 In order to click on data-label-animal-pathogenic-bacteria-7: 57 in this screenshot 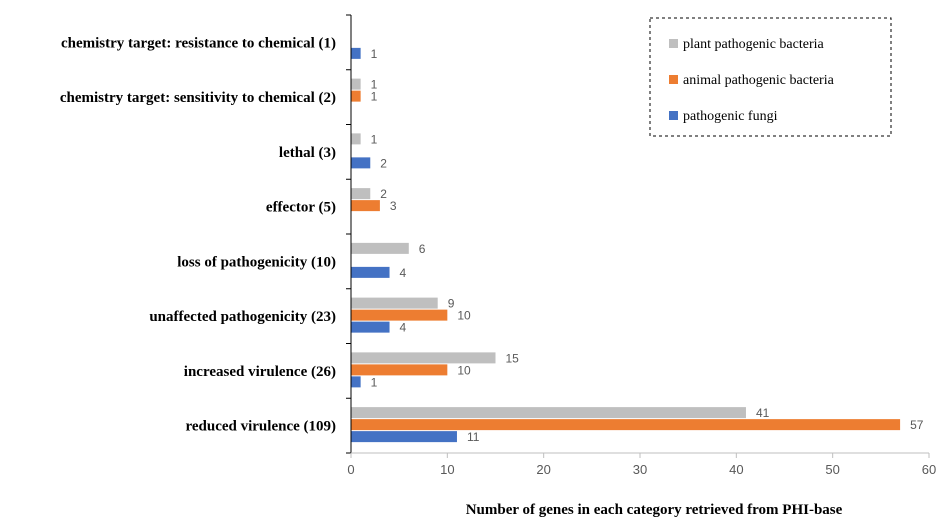, I will do `click(917, 425)`.